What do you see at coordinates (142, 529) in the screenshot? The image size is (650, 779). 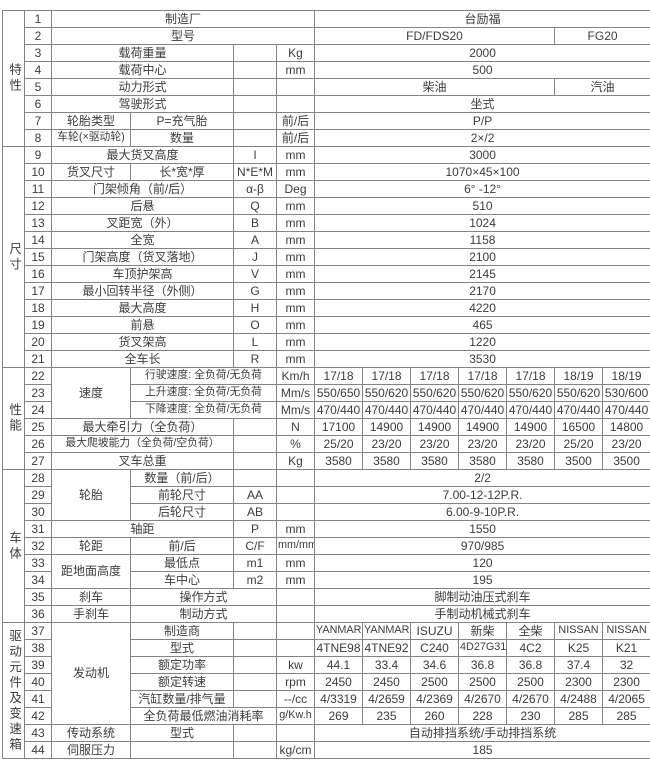 I see `spec-cell: 轴距` at bounding box center [142, 529].